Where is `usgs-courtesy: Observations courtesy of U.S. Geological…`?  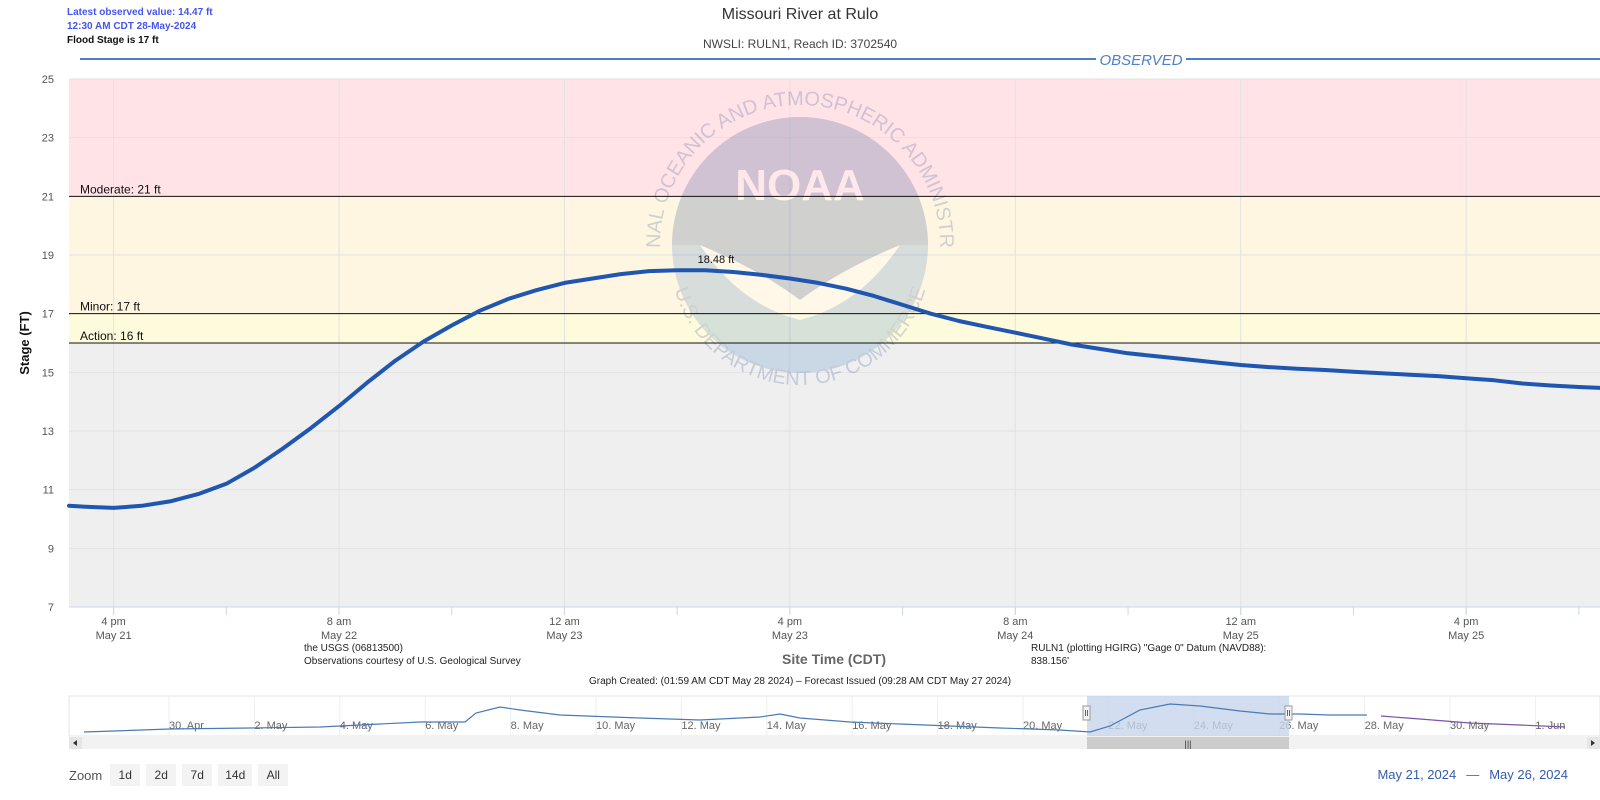
usgs-courtesy: Observations courtesy of U.S. Geological… is located at coordinates (412, 661).